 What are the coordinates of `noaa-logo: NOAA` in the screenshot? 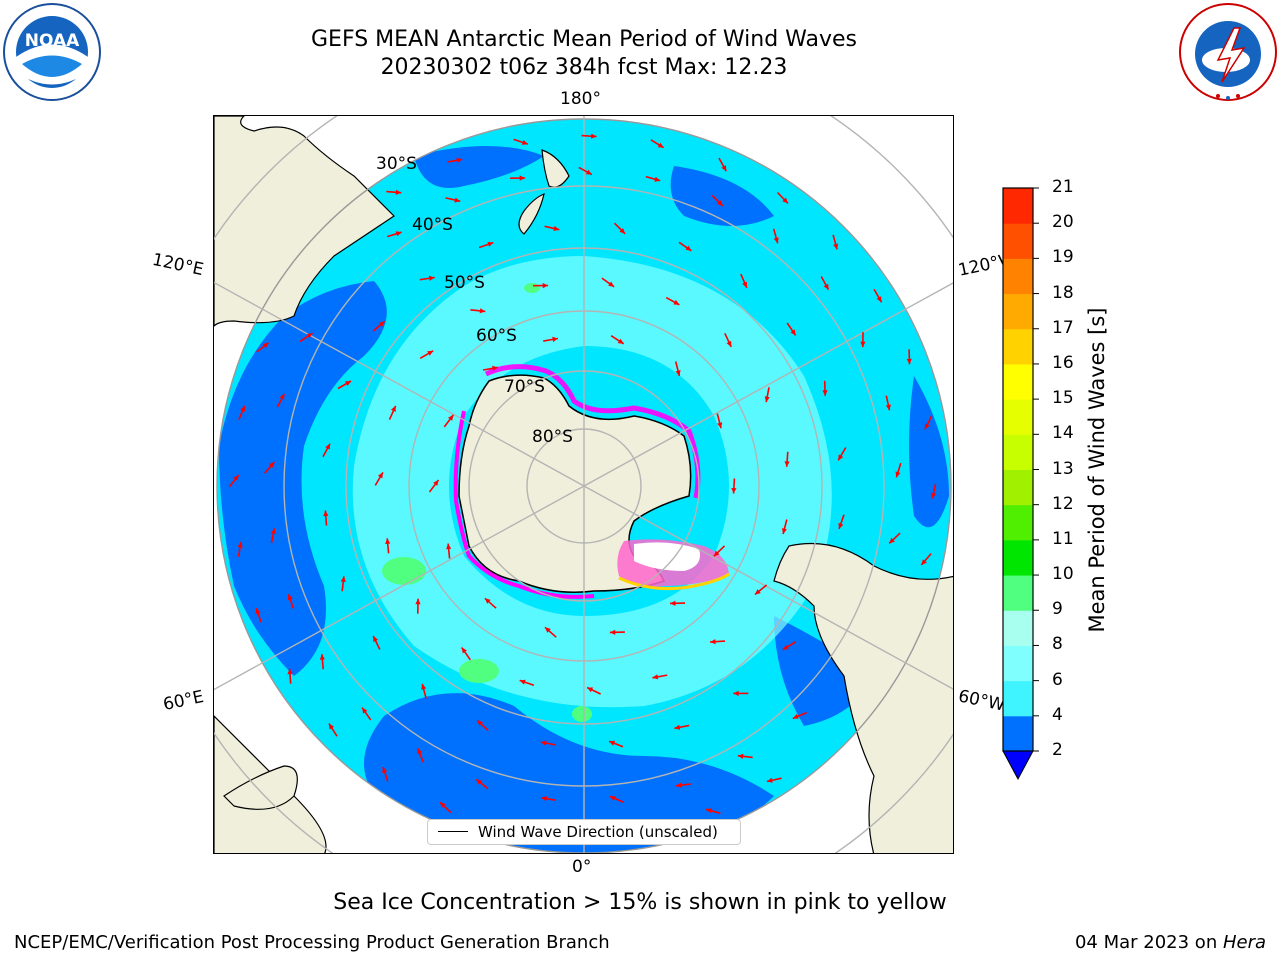 It's located at (52, 52).